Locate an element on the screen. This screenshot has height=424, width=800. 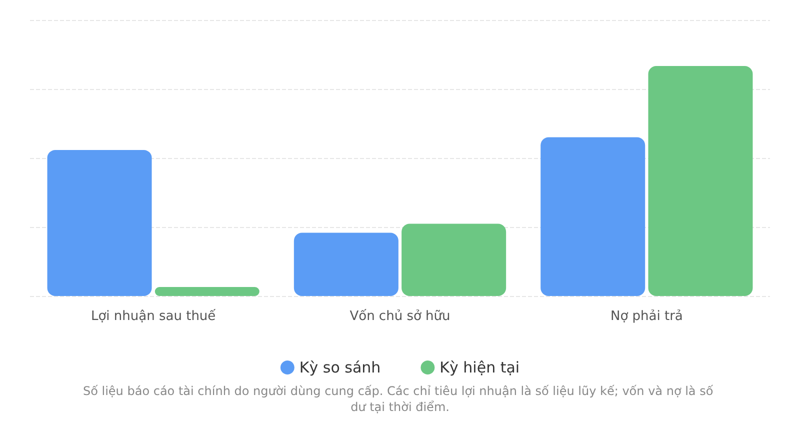
x-tick-label: Nợ phải trả is located at coordinates (646, 316).